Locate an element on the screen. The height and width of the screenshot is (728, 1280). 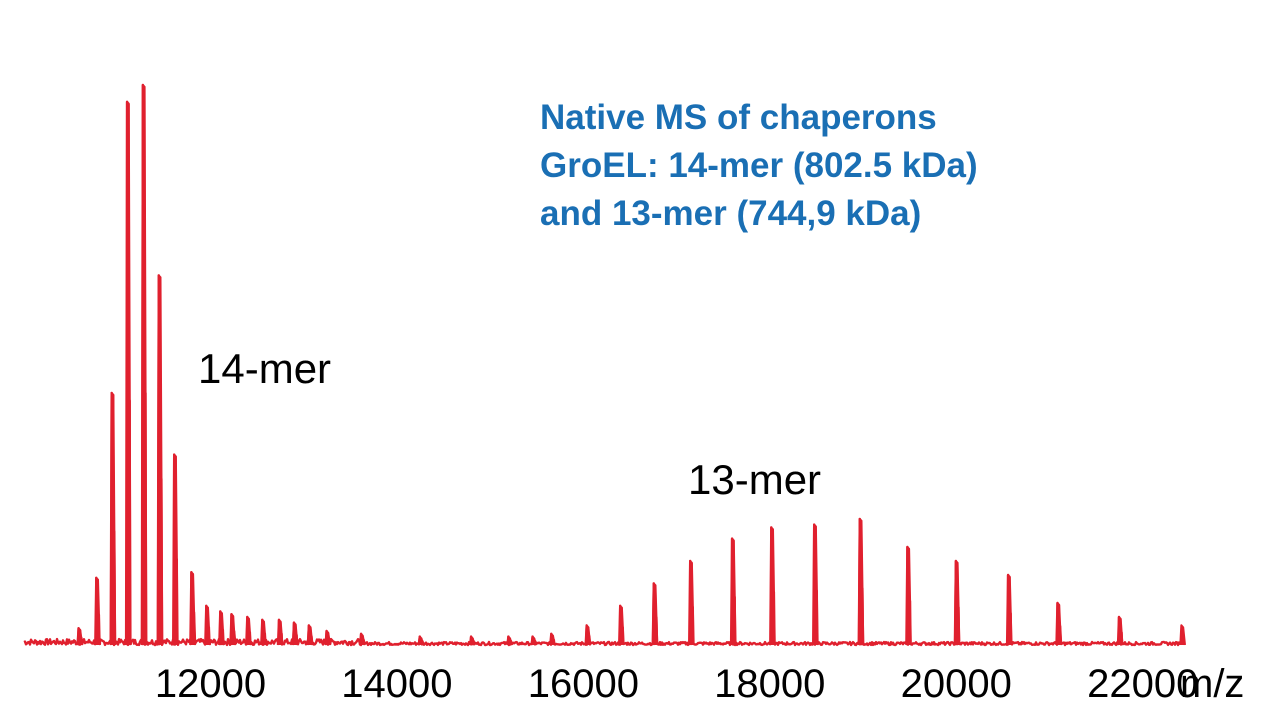
title-line-2: GroEL: 14-mer (802.5 kDa) is located at coordinates (759, 165).